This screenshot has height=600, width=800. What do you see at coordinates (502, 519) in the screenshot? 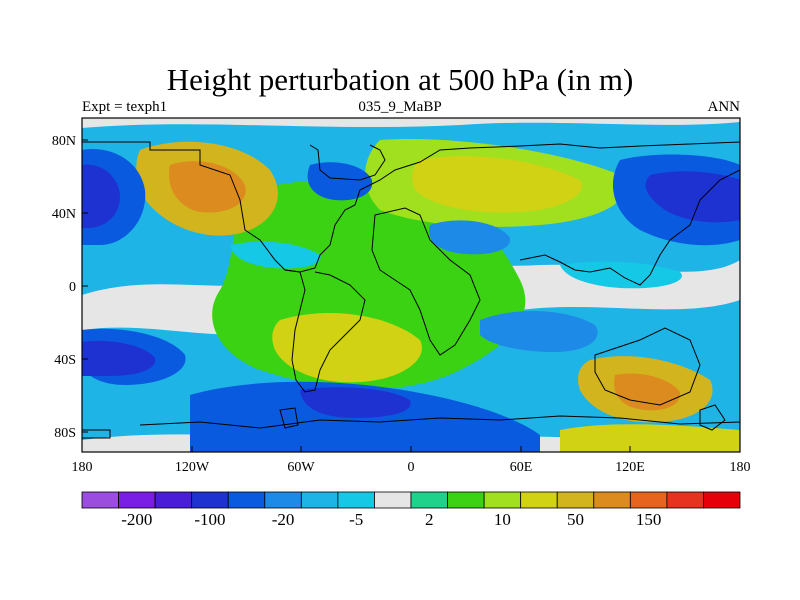
I see `colorbar-label: 10` at bounding box center [502, 519].